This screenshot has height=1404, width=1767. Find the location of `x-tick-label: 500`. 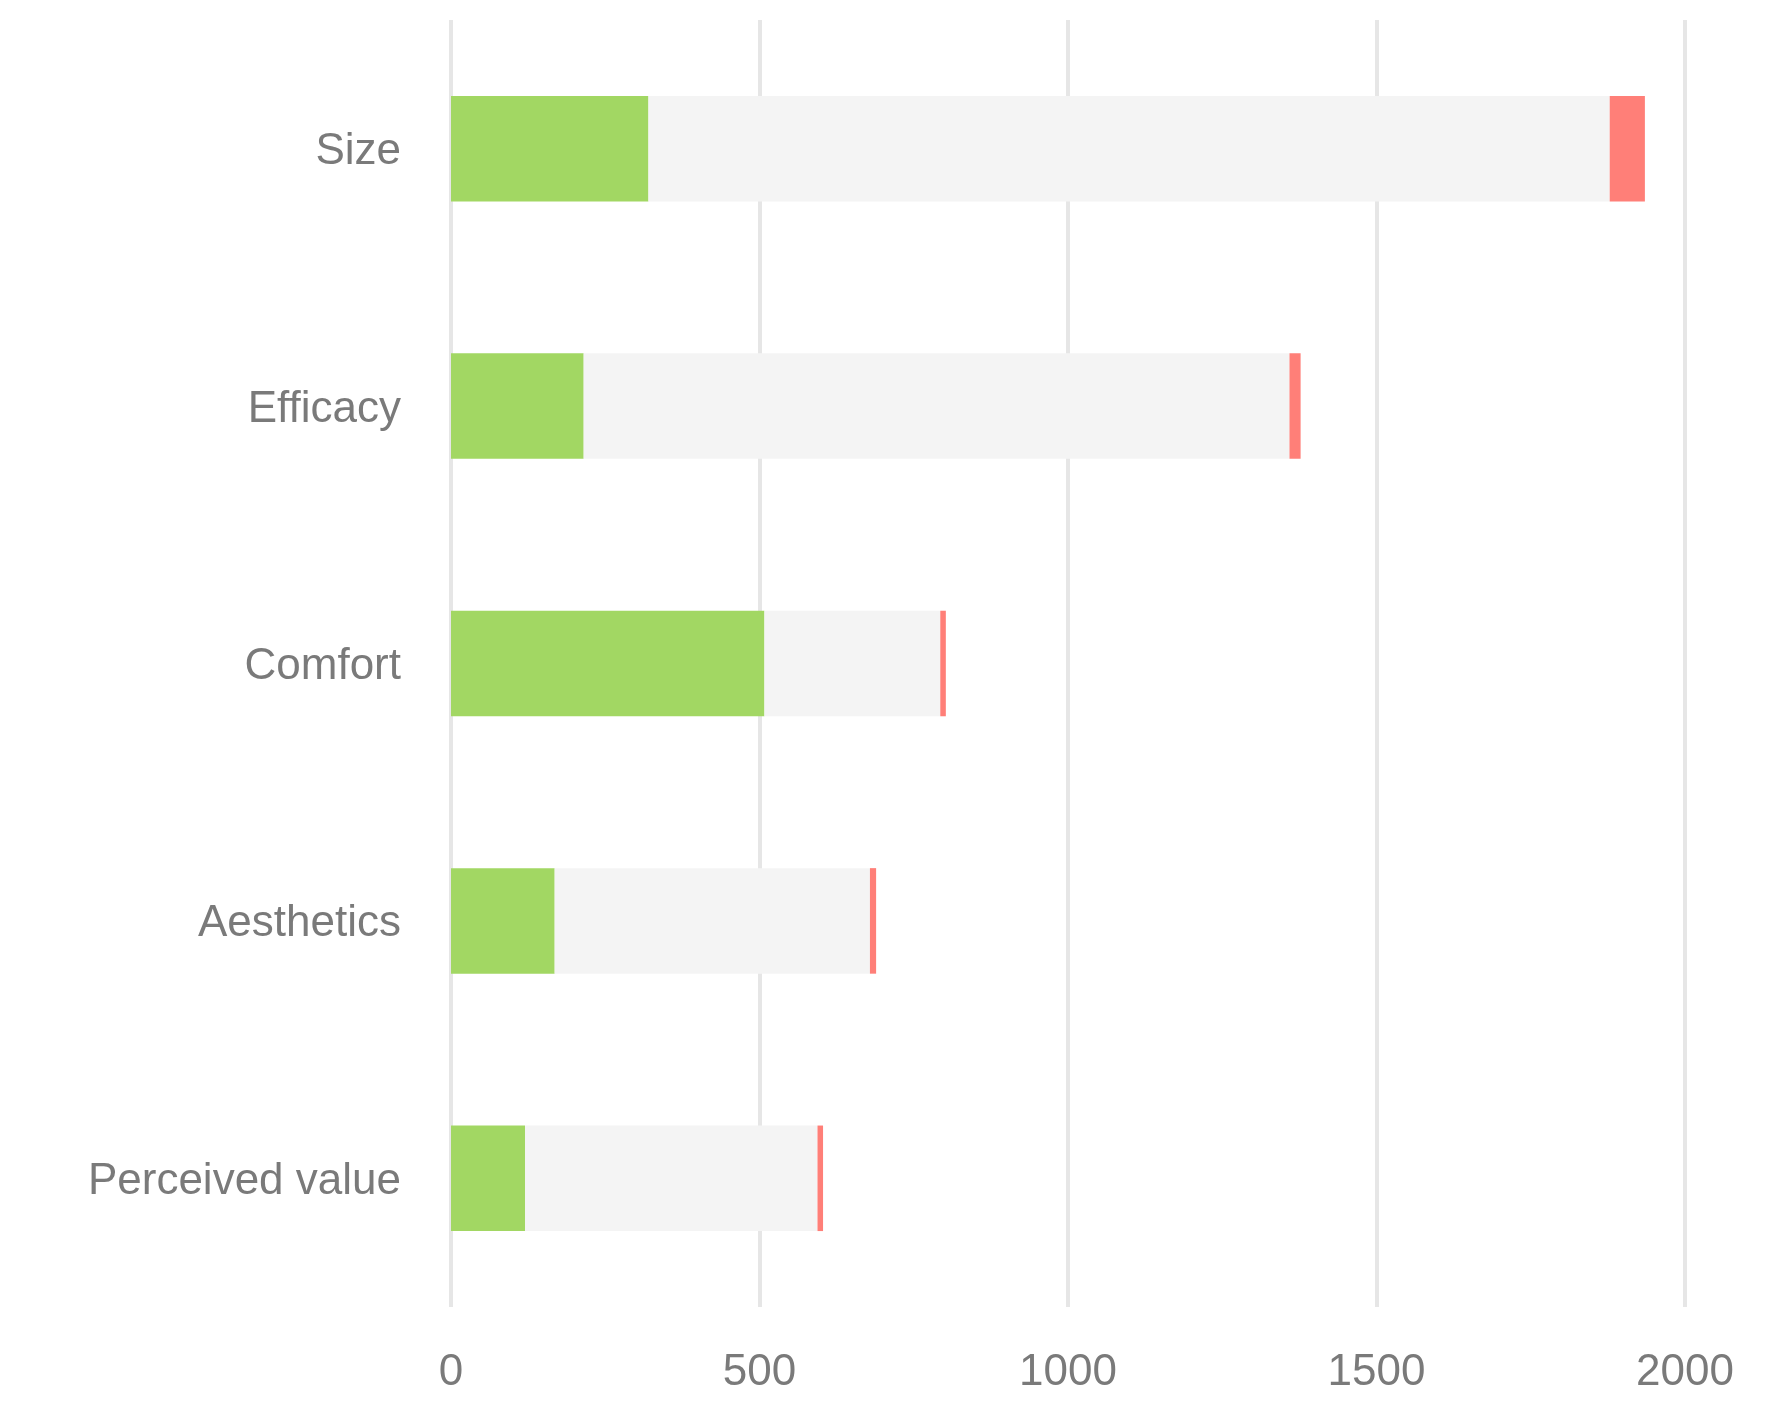

x-tick-label: 500 is located at coordinates (759, 1369).